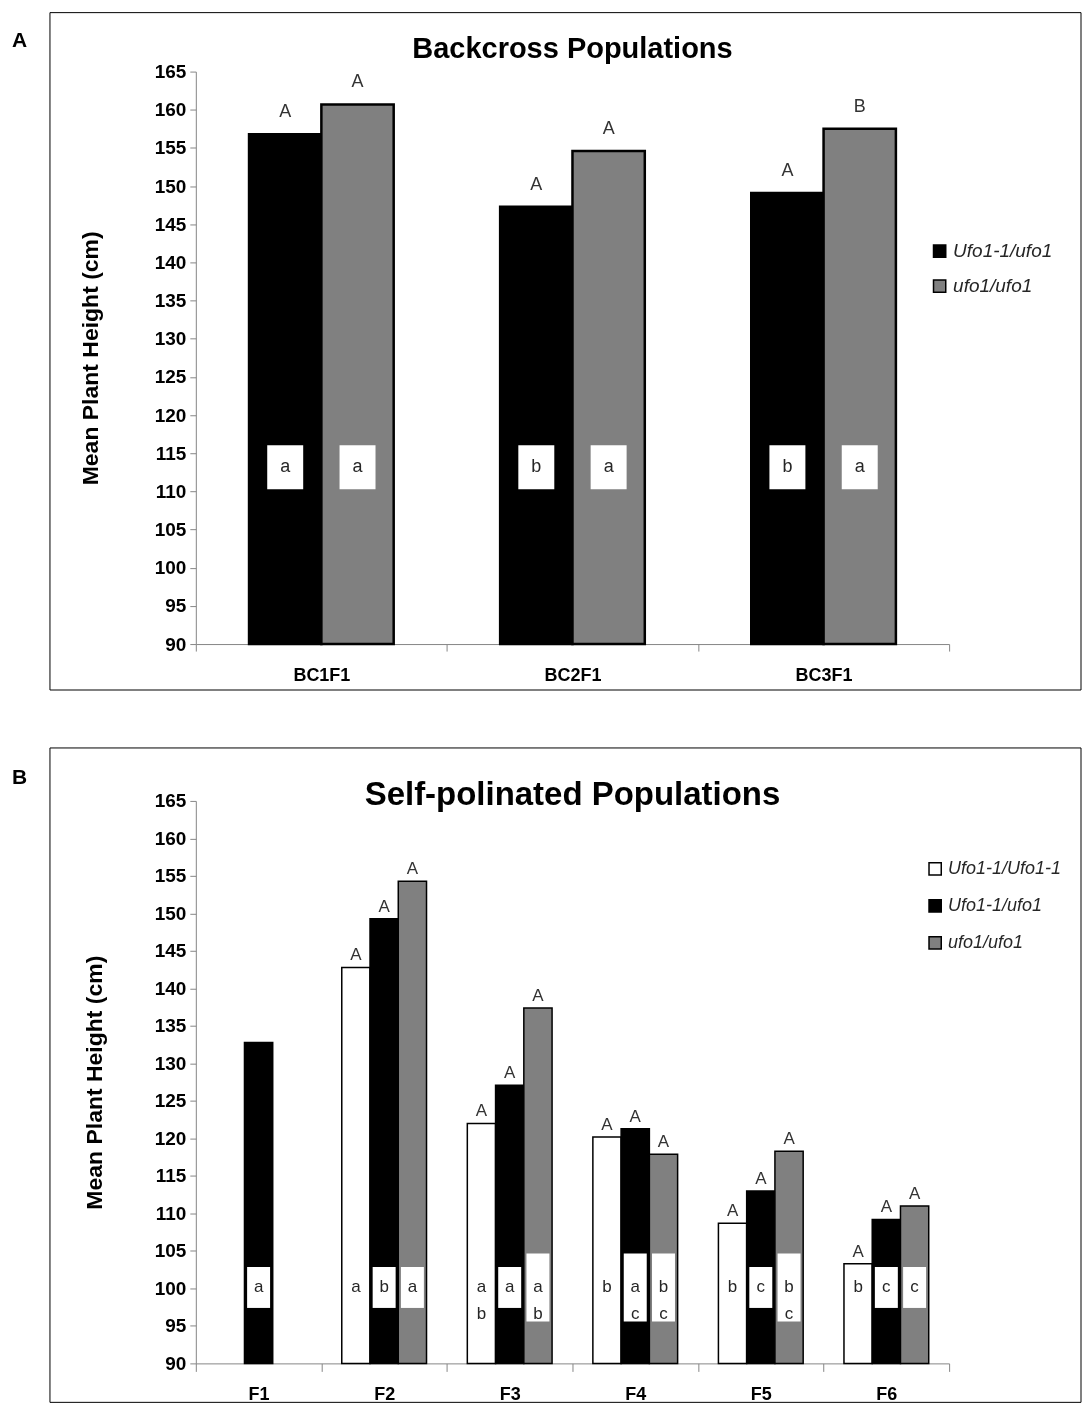 Image resolution: width=1083 pixels, height=1404 pixels. Describe the element at coordinates (887, 1393) in the screenshot. I see `x-tick-label: F6` at that location.